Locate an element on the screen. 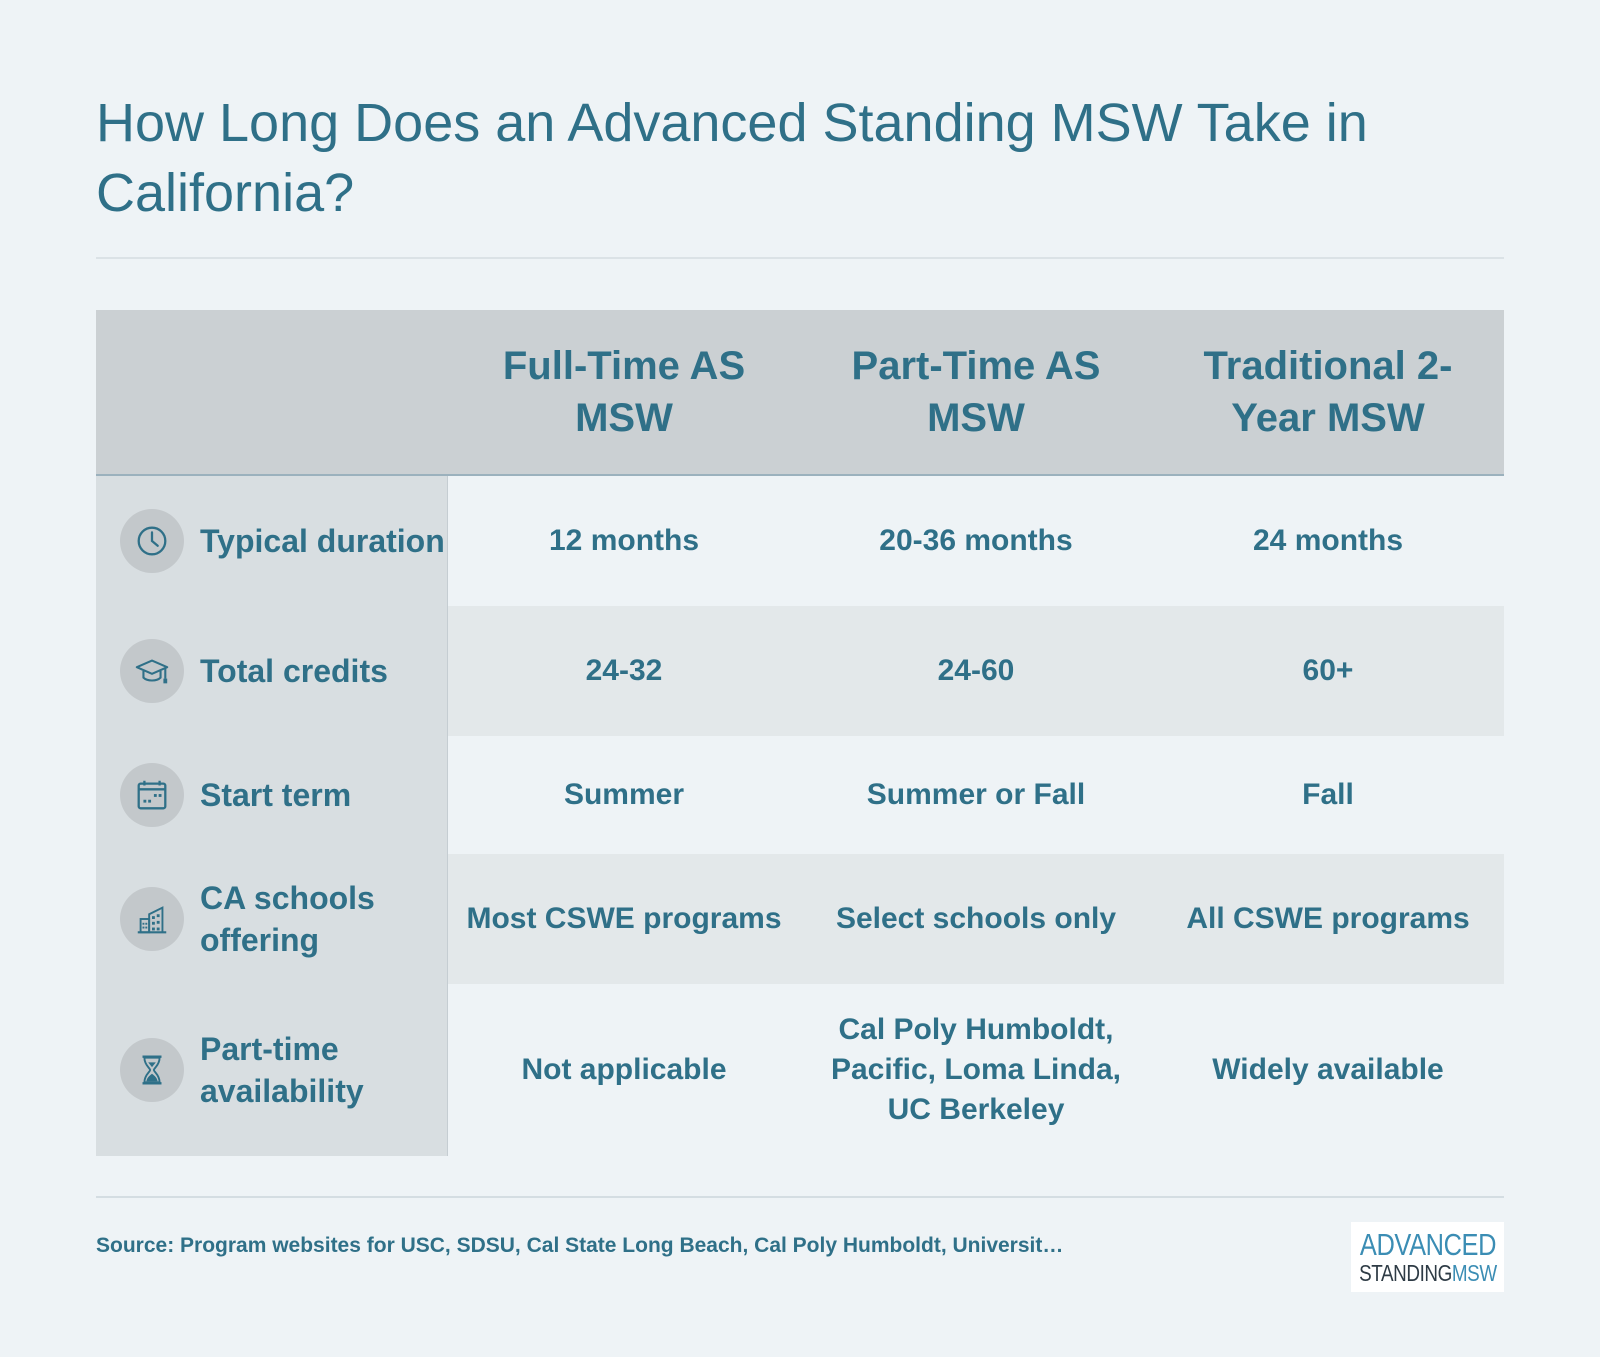 Image resolution: width=1600 pixels, height=1357 pixels. hourglass-icon is located at coordinates (152, 1070).